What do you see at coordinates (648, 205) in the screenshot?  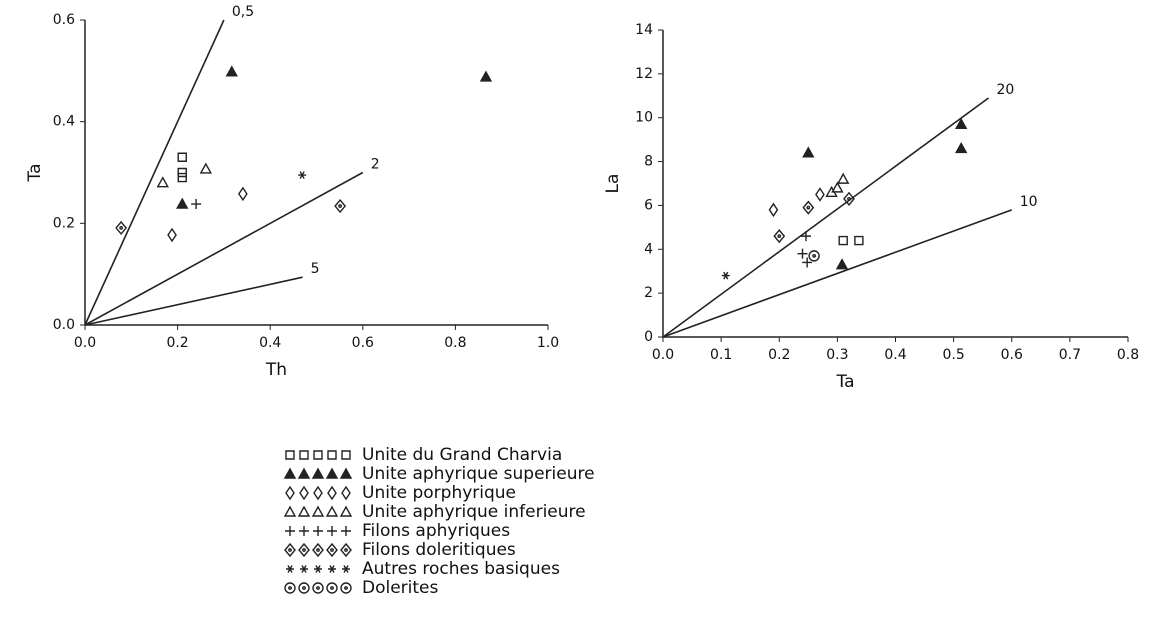 I see `y-tick-label: 6` at bounding box center [648, 205].